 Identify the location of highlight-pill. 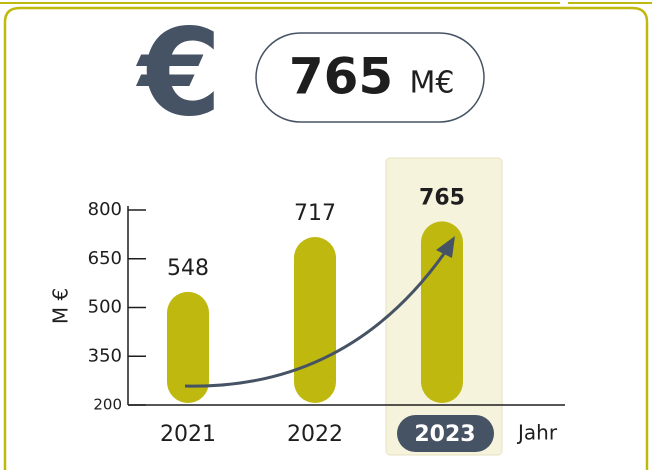
(445, 433).